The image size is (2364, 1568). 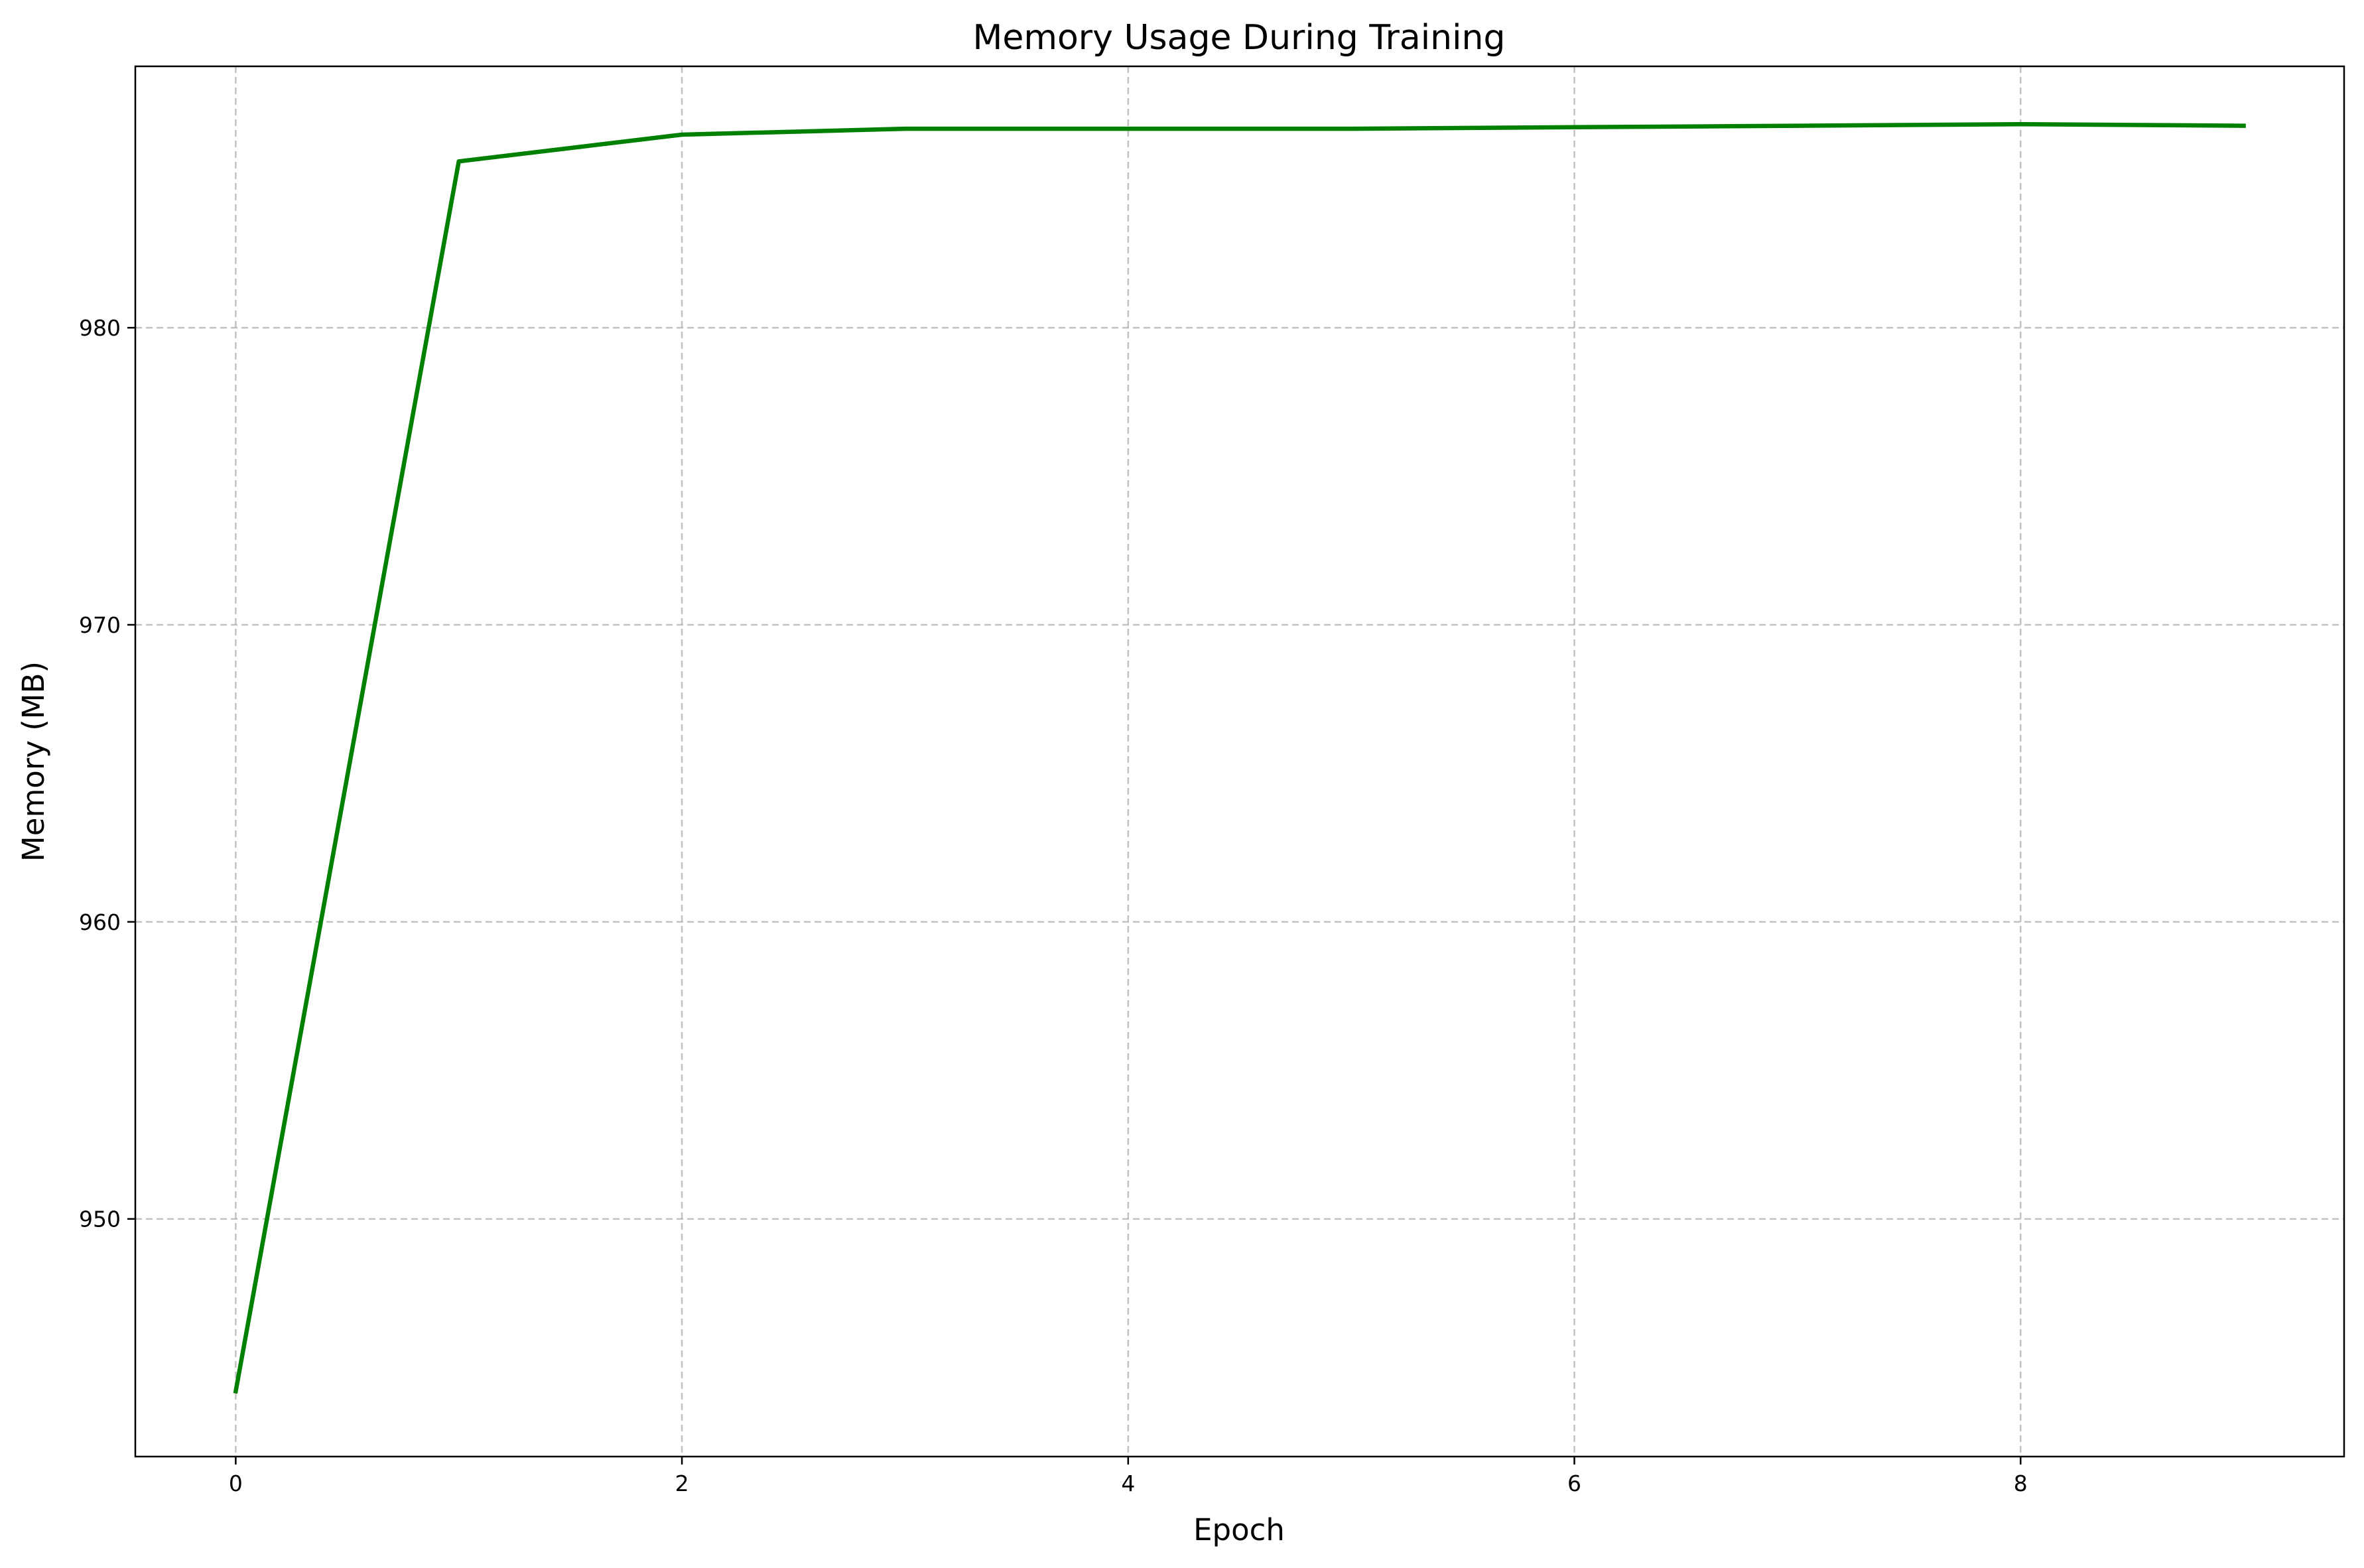 What do you see at coordinates (33, 761) in the screenshot?
I see `y-axis-title: Memory (MB)` at bounding box center [33, 761].